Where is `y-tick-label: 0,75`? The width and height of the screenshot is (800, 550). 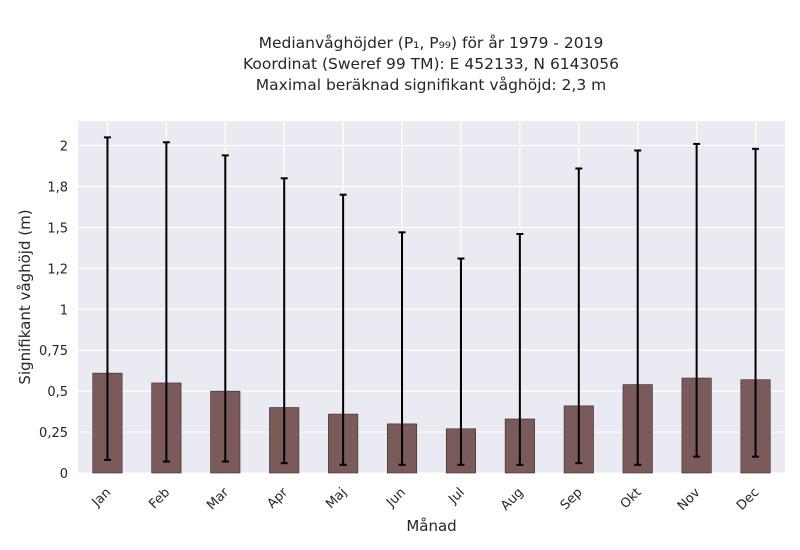 y-tick-label: 0,75 is located at coordinates (53, 351).